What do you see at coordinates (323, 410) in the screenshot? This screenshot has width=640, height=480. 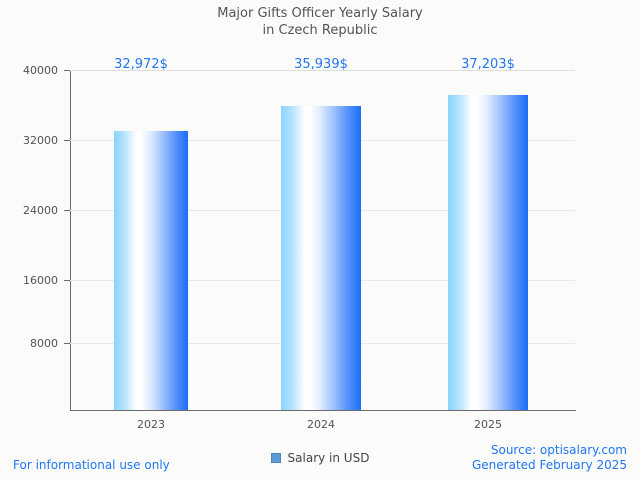 I see `x-axis-line` at bounding box center [323, 410].